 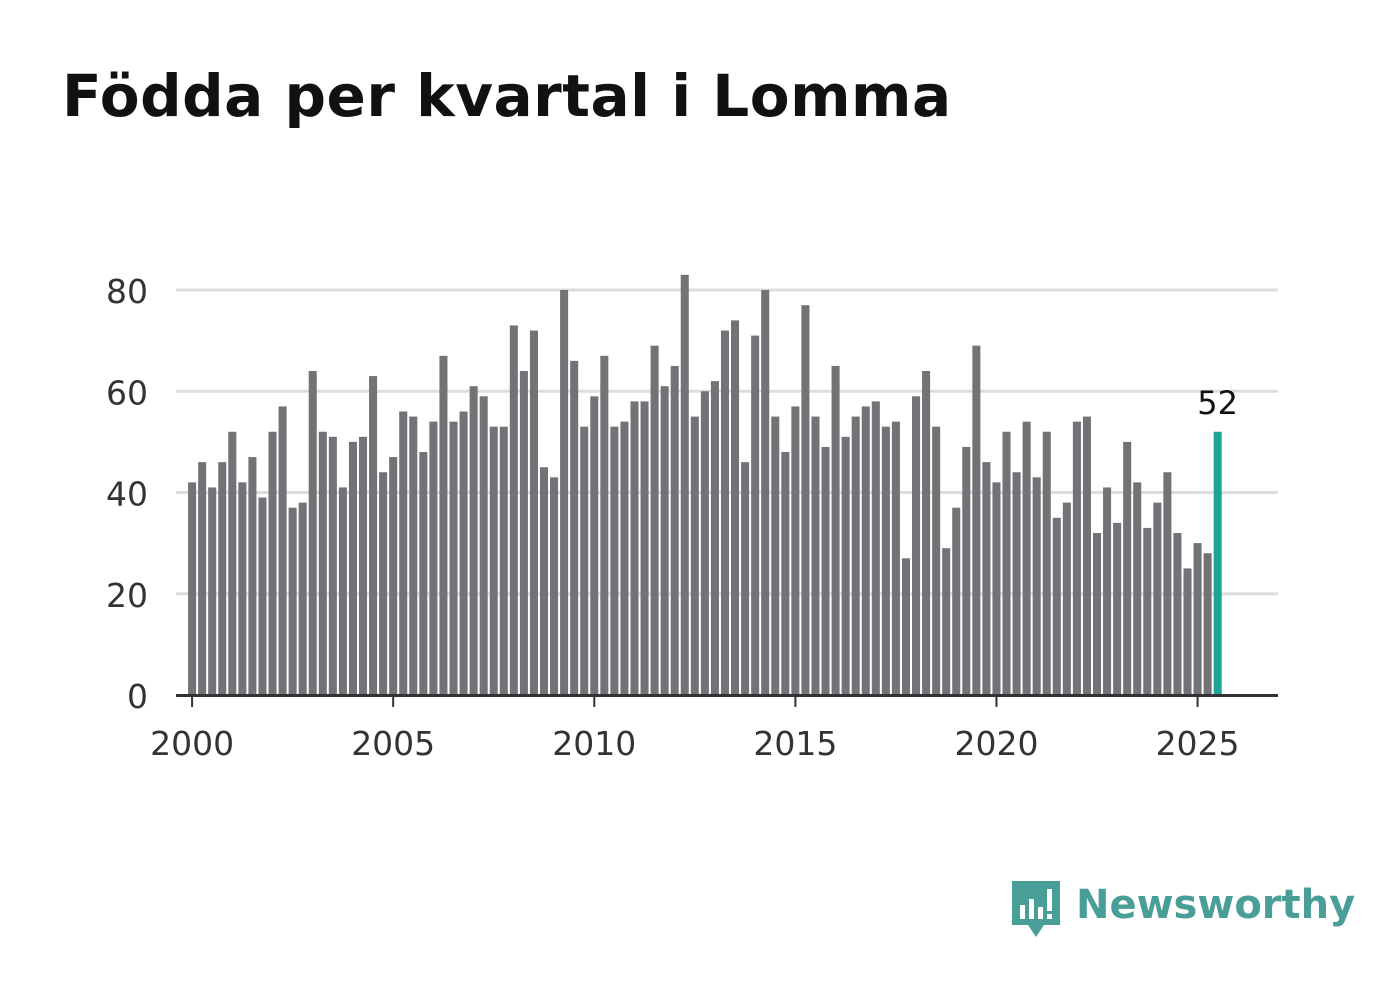 What do you see at coordinates (996, 743) in the screenshot?
I see `x-tick-label: 2020` at bounding box center [996, 743].